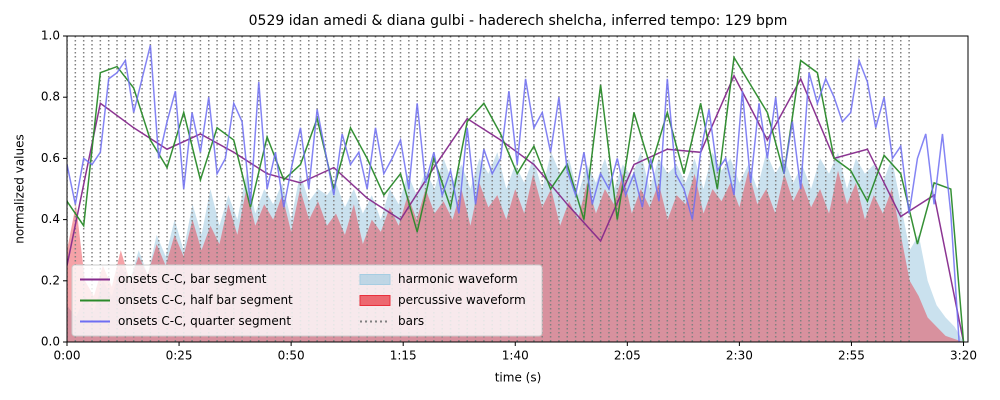  Describe the element at coordinates (963, 356) in the screenshot. I see `x-tick-label: 3:20` at that location.